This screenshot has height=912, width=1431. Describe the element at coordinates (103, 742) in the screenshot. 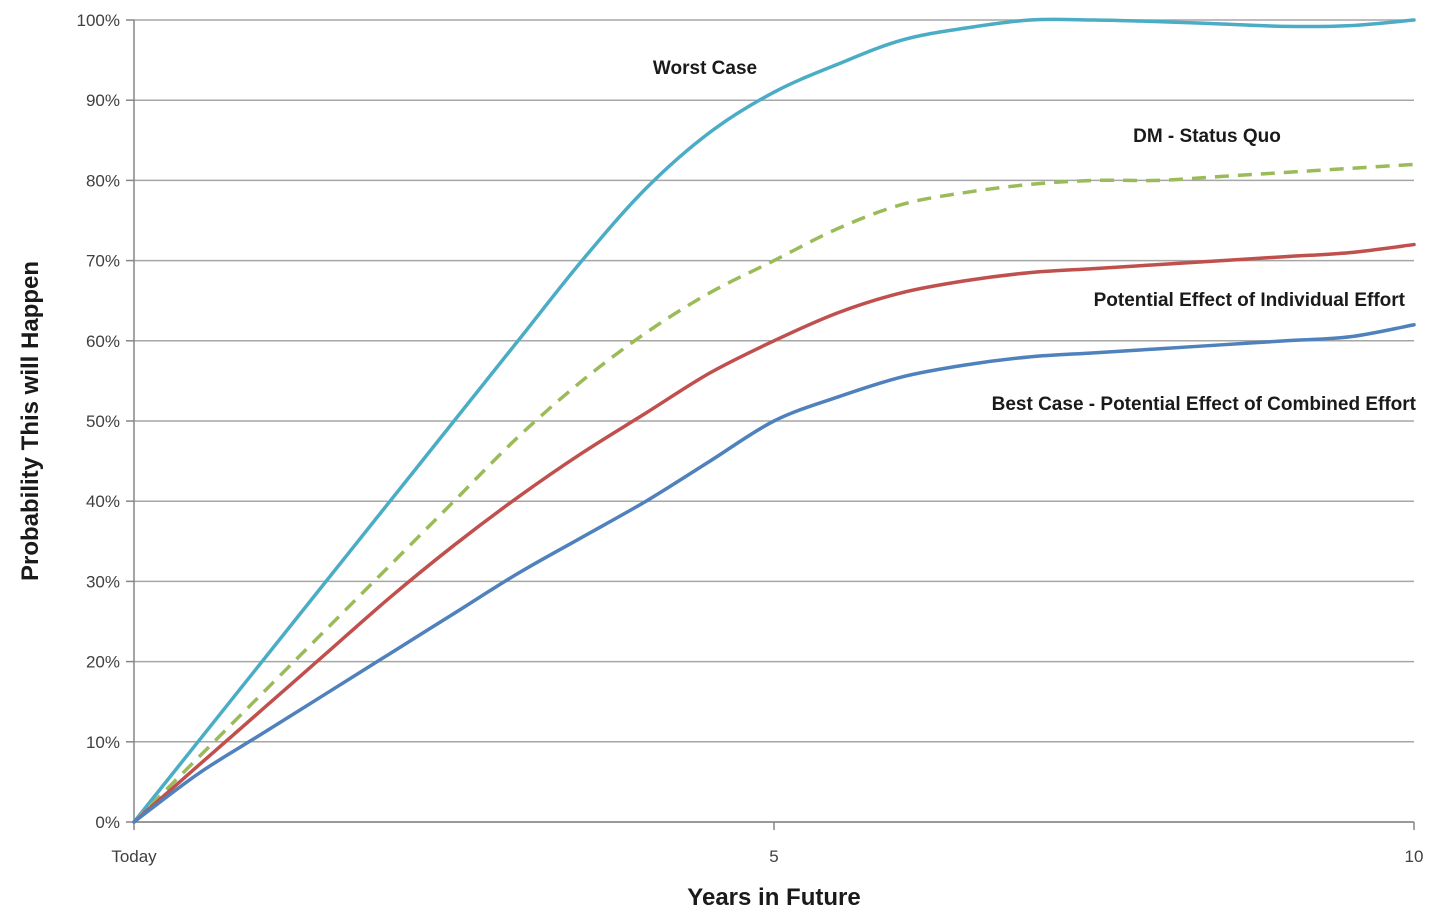

I see `y-tick-label: 10%` at that location.